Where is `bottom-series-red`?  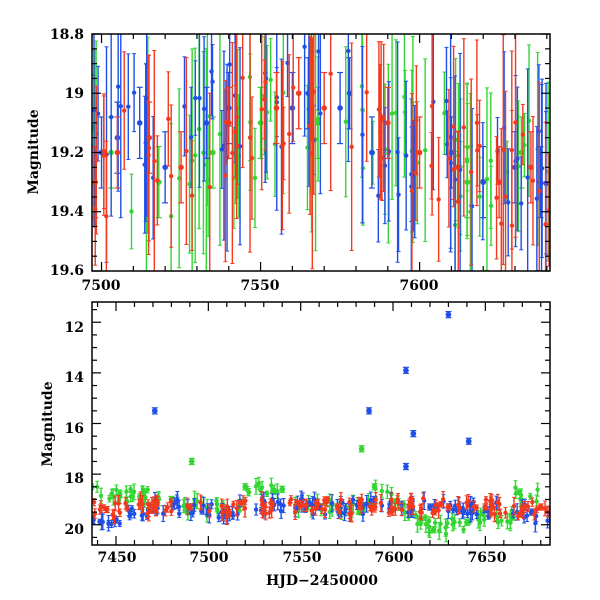 bottom-series-red is located at coordinates (321, 508).